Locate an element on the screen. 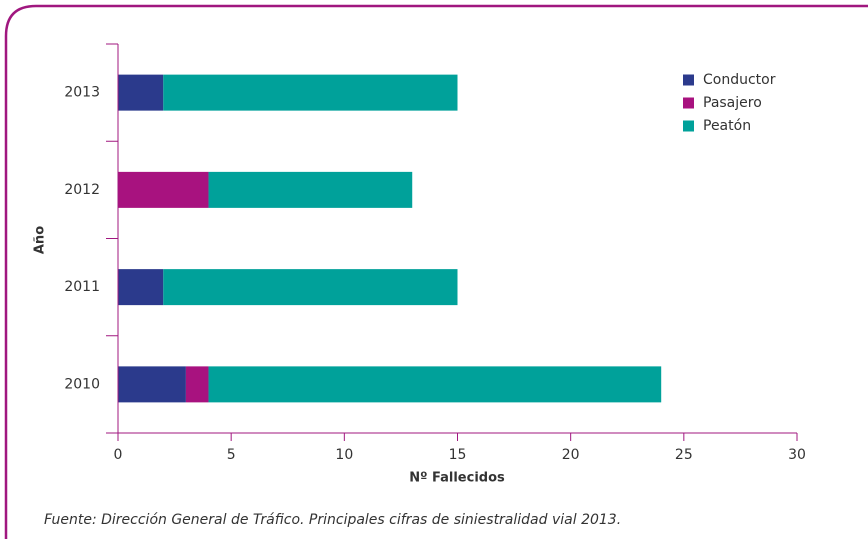 Image resolution: width=868 pixels, height=539 pixels. x-tick-label: 15 is located at coordinates (458, 455).